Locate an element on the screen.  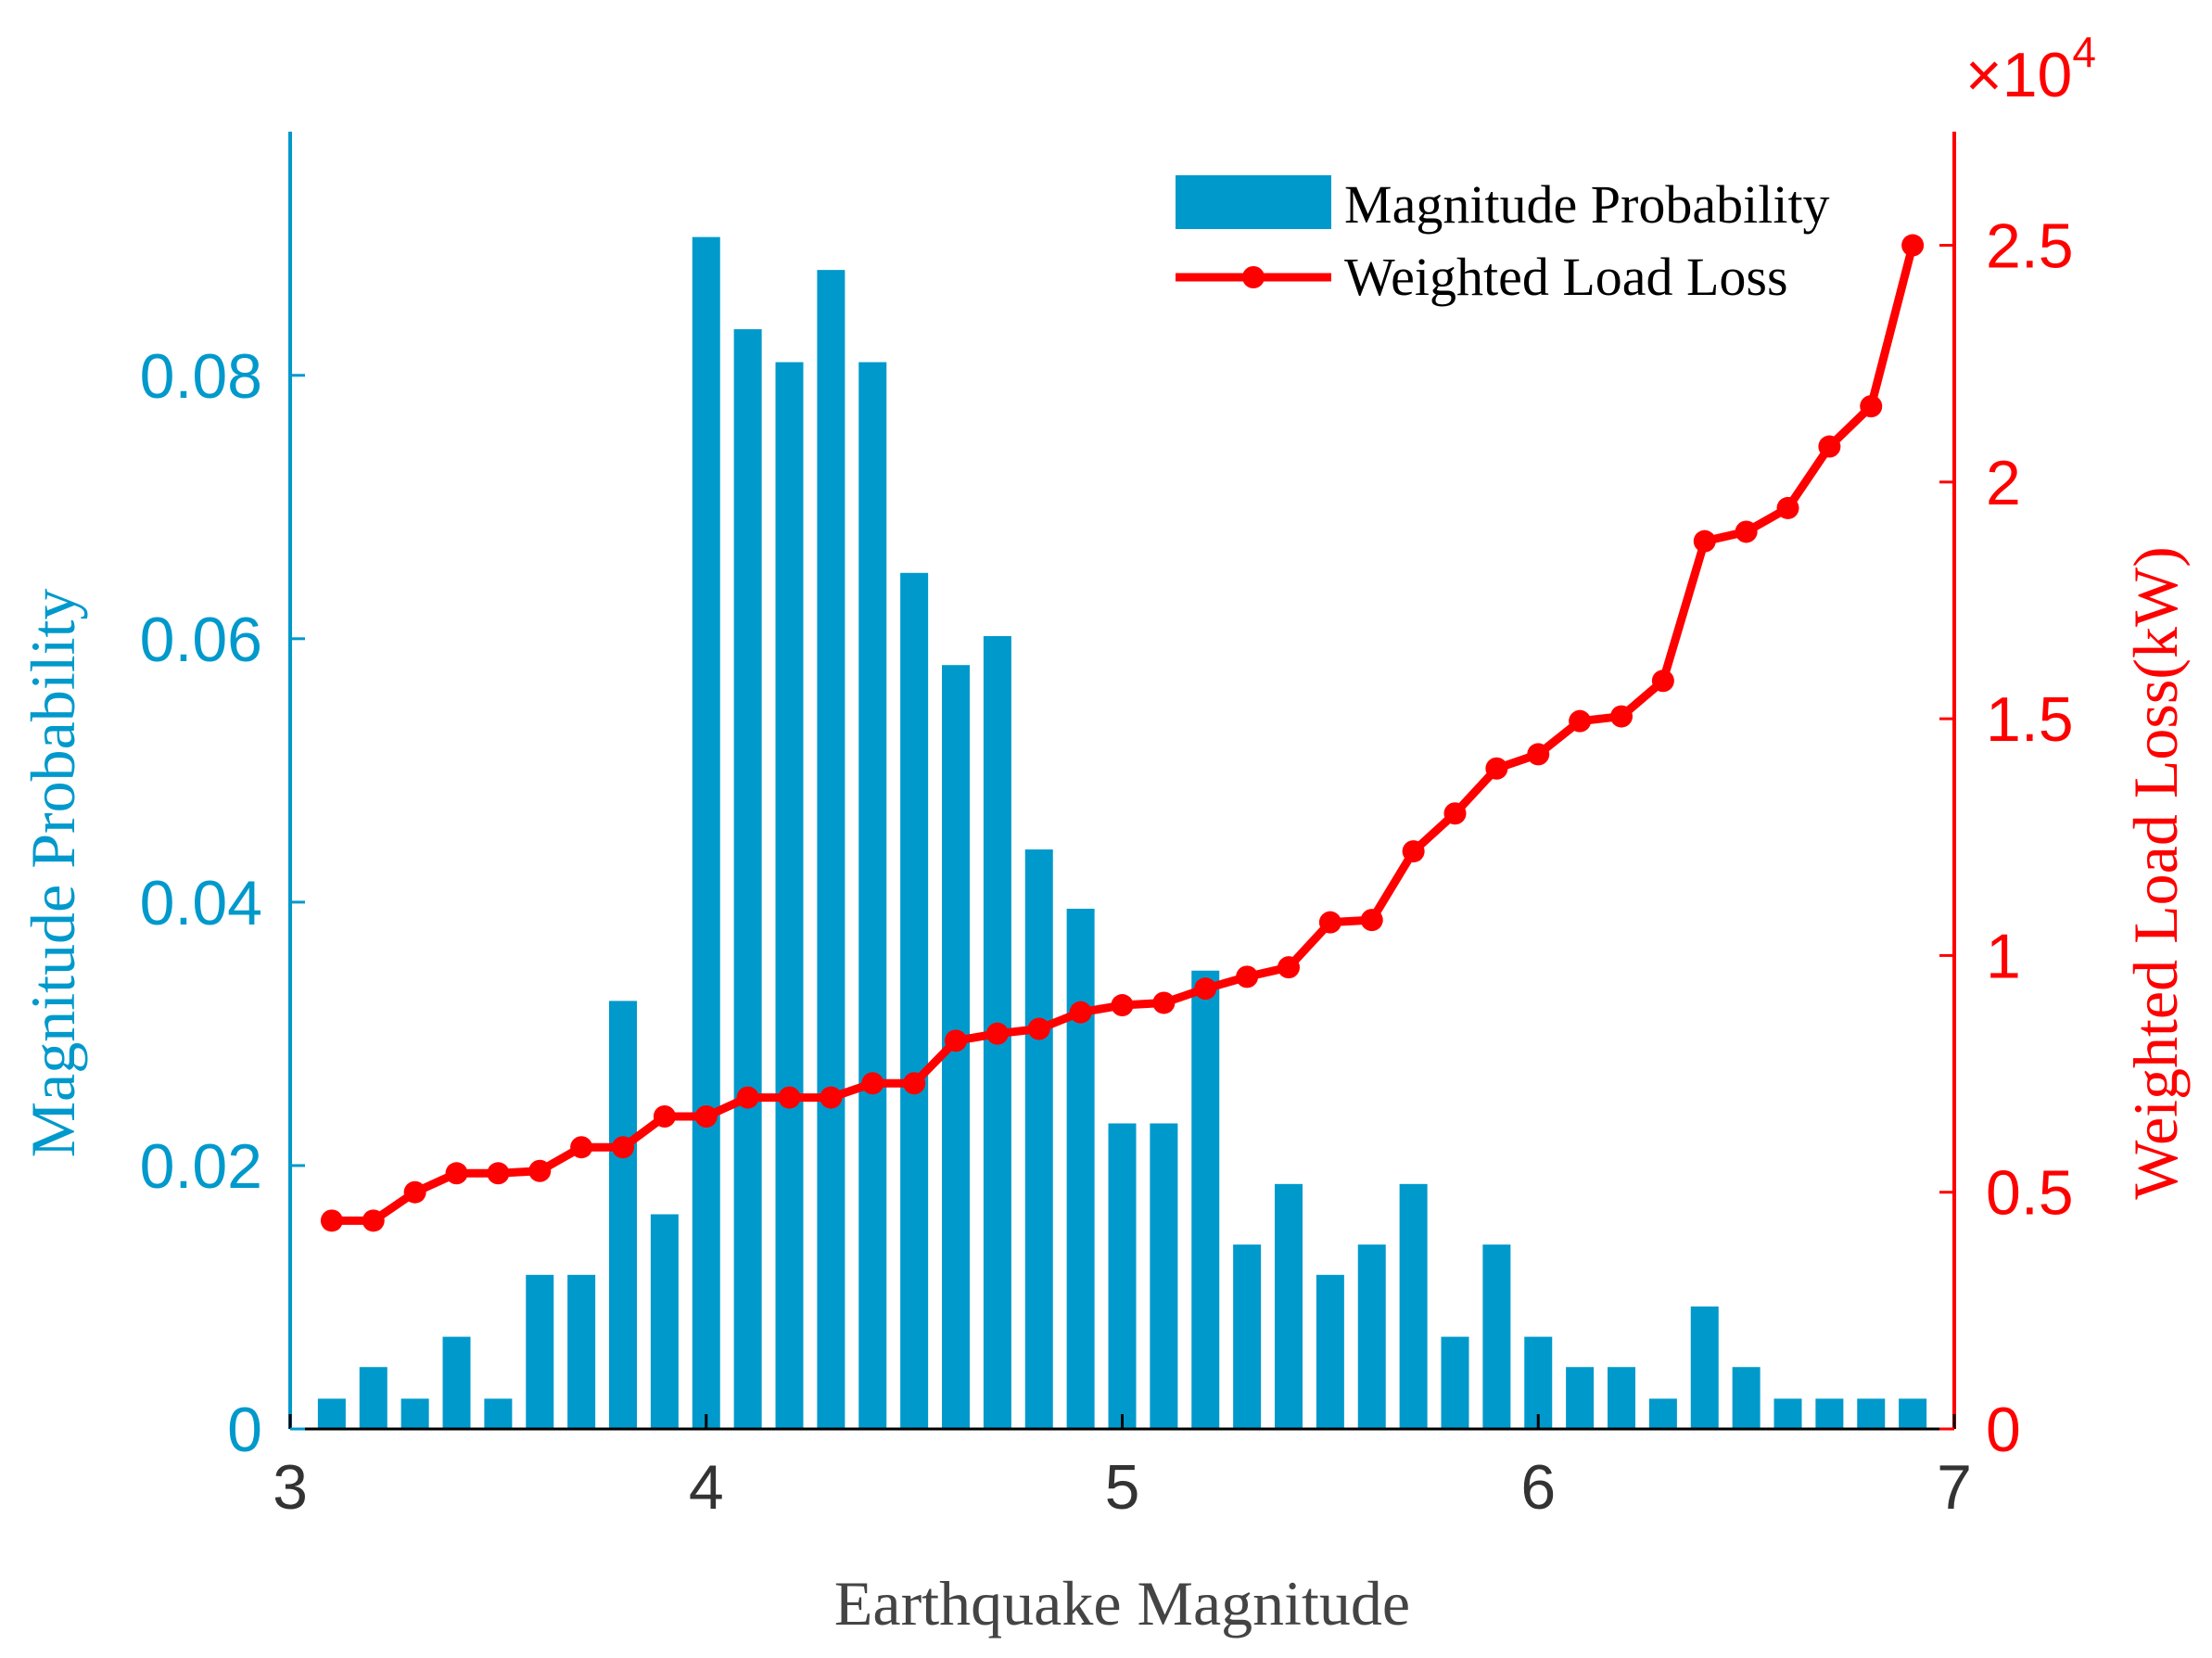
exponent-base: ×10 is located at coordinates (2018, 75).